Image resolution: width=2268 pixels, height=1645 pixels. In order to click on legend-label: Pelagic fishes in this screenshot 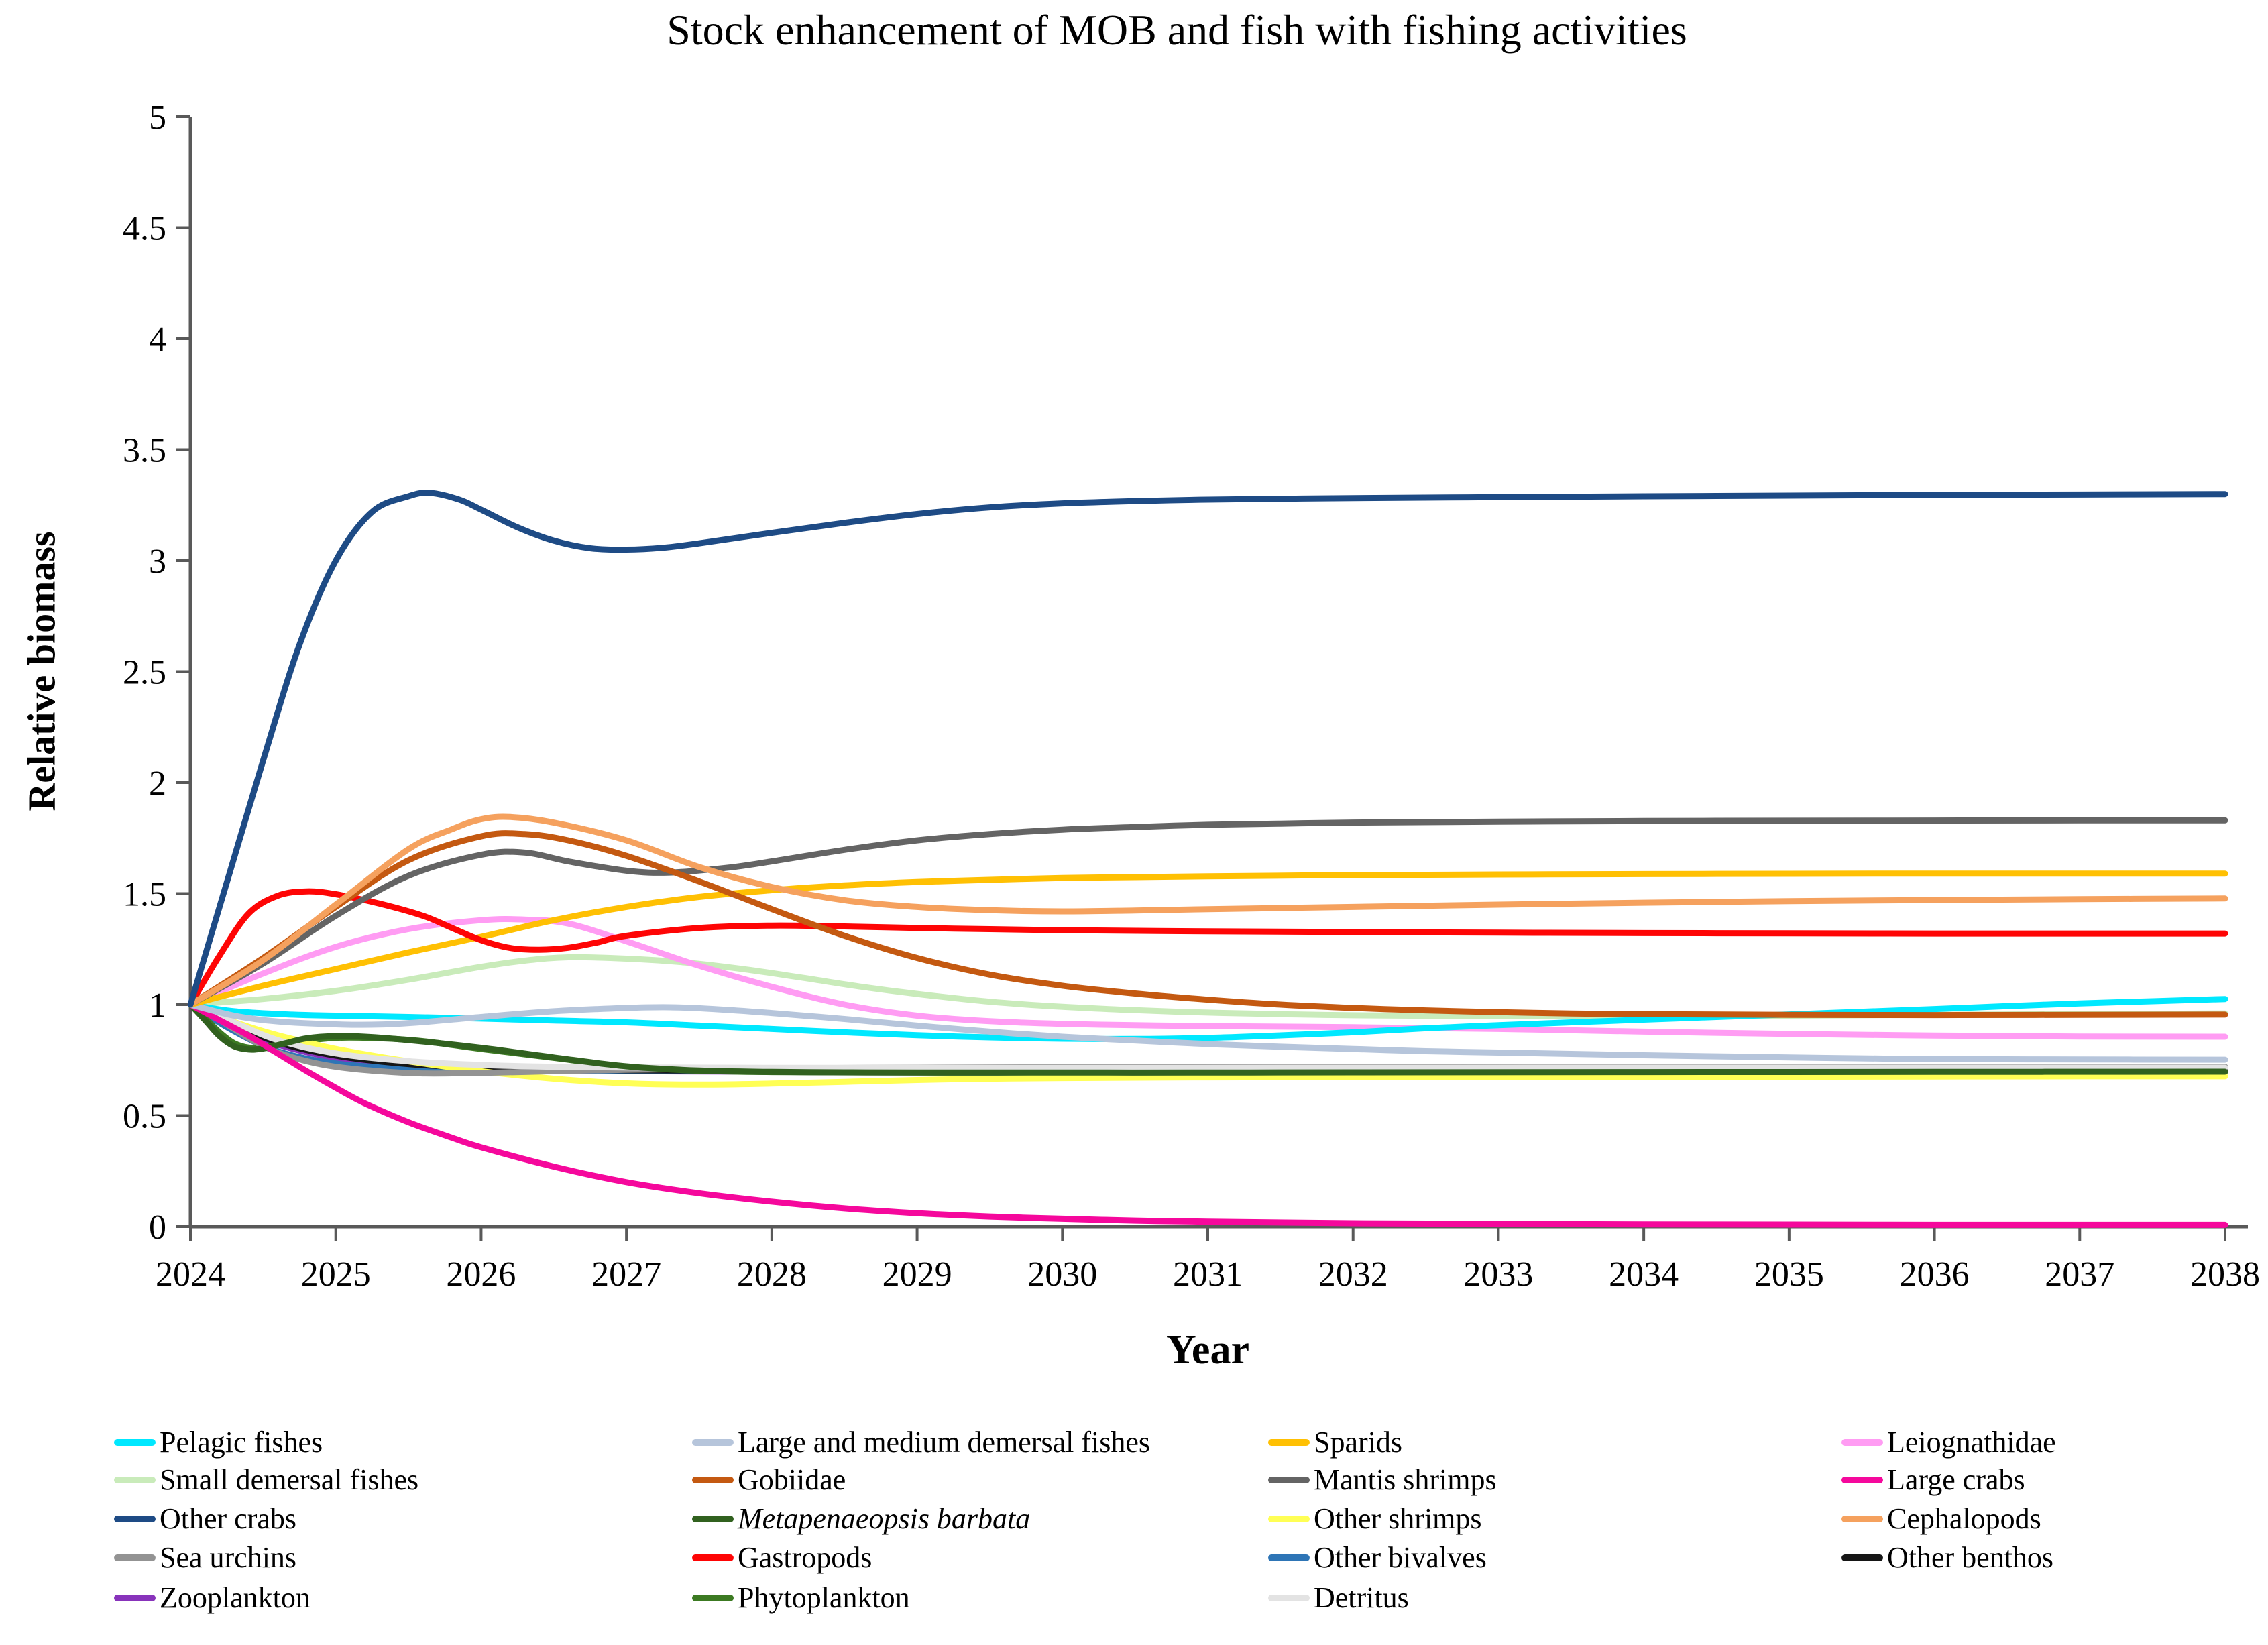, I will do `click(241, 1442)`.